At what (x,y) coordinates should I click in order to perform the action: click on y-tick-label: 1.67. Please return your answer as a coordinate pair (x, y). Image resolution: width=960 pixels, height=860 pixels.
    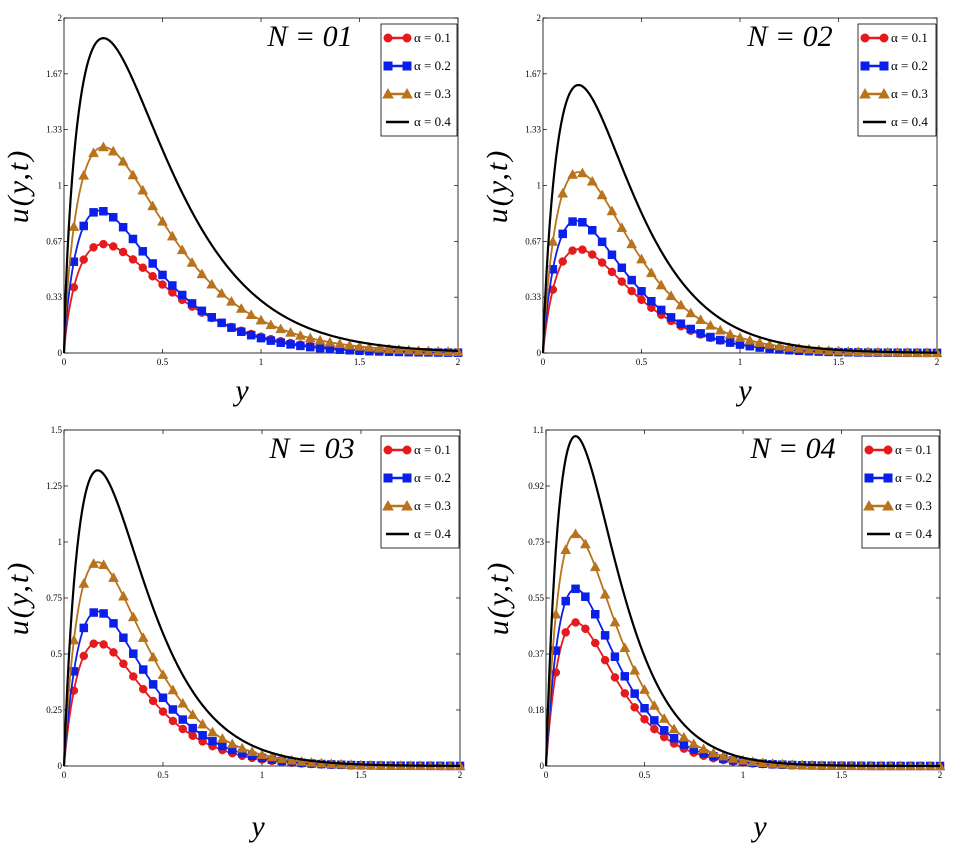
    Looking at the image, I should click on (54, 74).